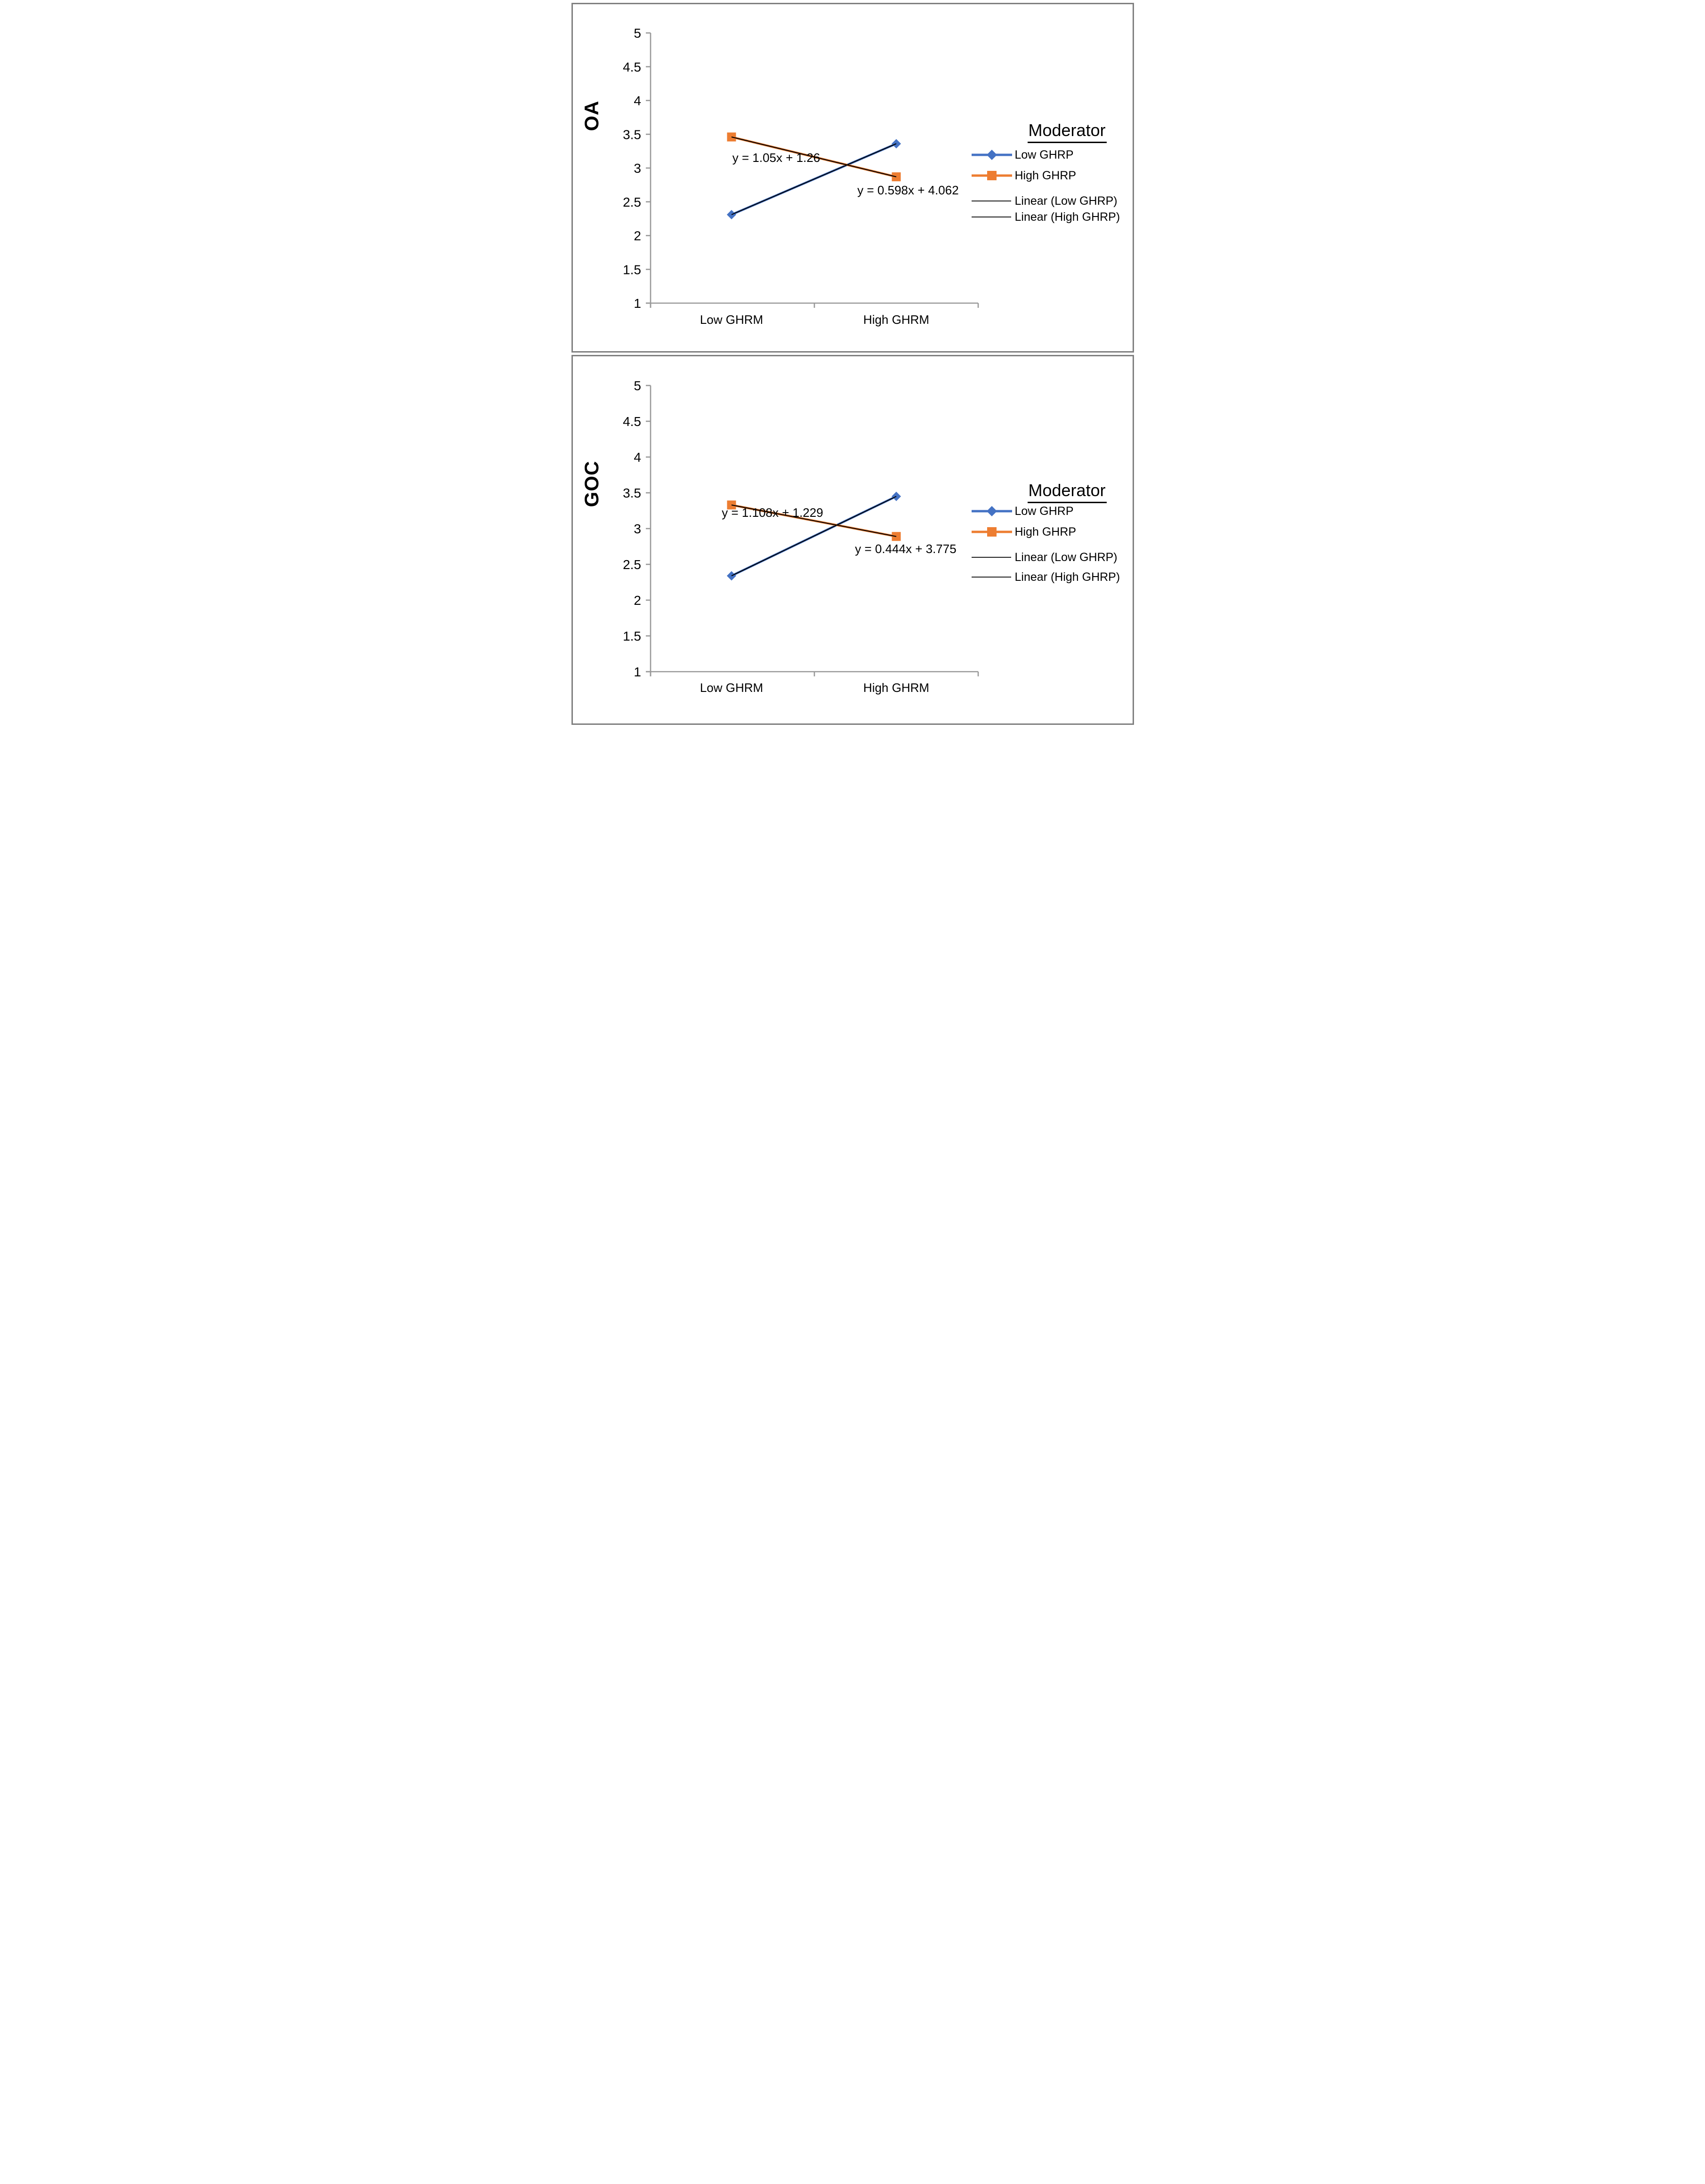 The image size is (1705, 2184). I want to click on trendline-equation-high-ghrp: y = 0.444x + 3.775, so click(906, 549).